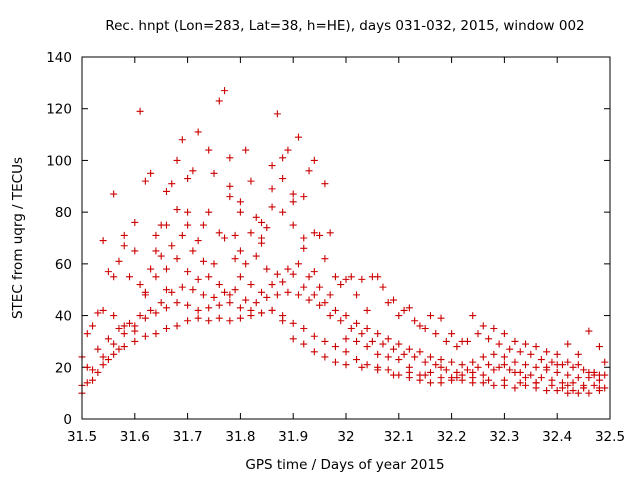 Image resolution: width=640 pixels, height=480 pixels. What do you see at coordinates (18, 238) in the screenshot?
I see `y-axis-label: STEC from uqrg / TECUs` at bounding box center [18, 238].